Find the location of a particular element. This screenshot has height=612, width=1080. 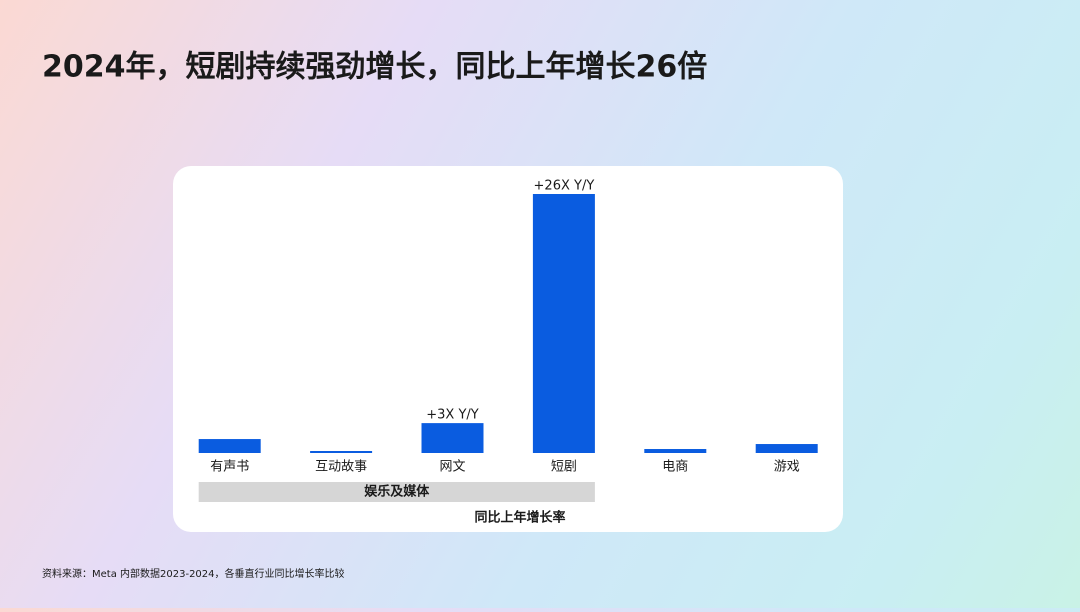

x-tick-label: 短剧 is located at coordinates (564, 467).